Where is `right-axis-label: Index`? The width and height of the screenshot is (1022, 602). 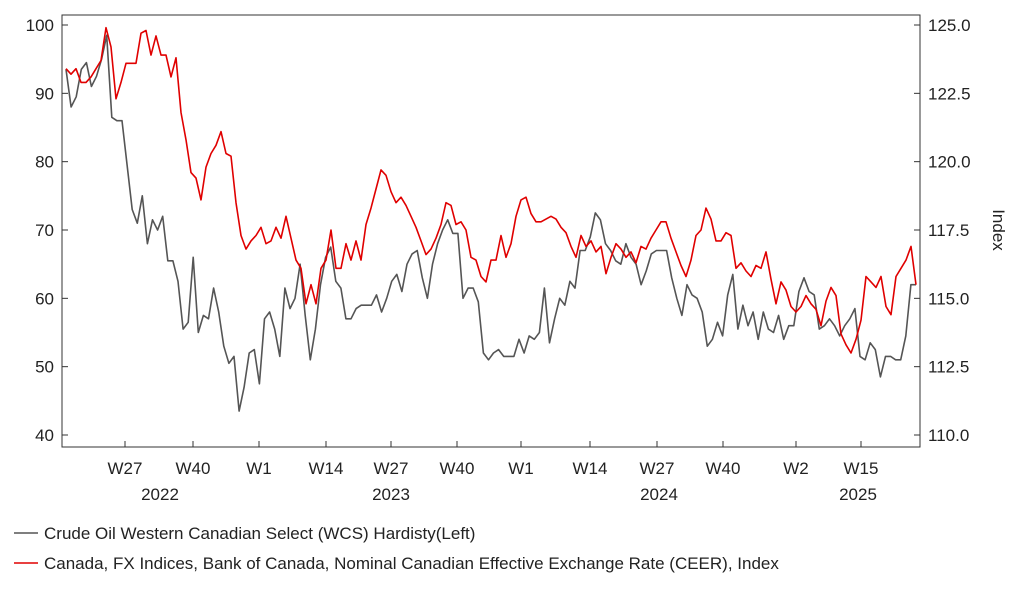 right-axis-label: Index is located at coordinates (998, 230).